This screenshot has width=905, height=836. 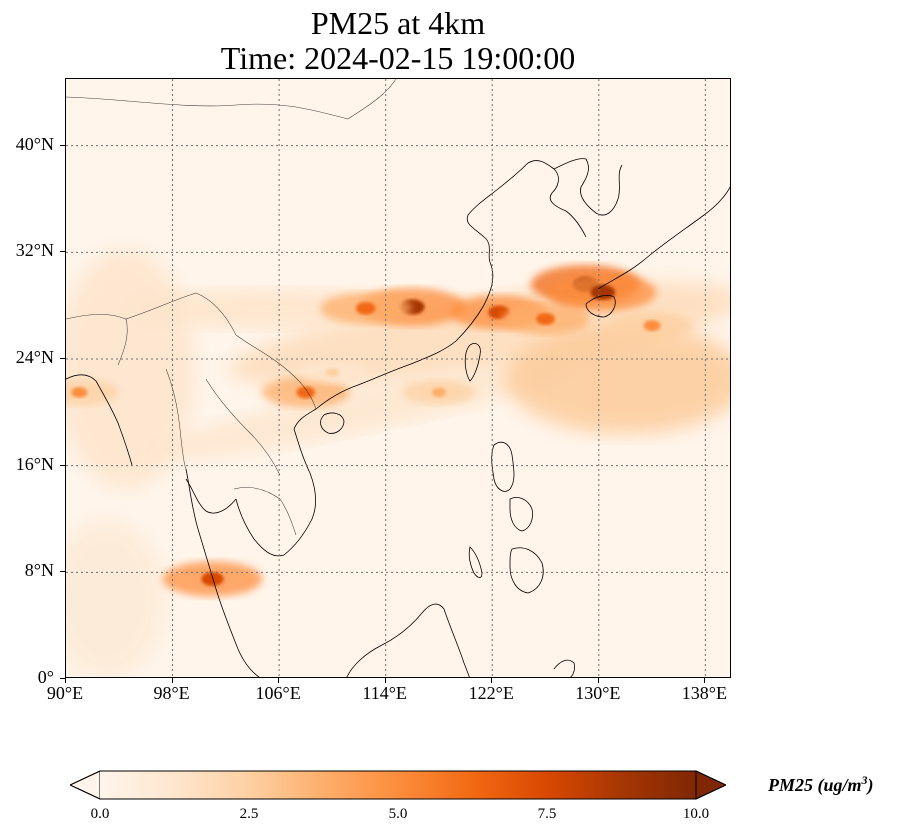 What do you see at coordinates (475, 562) in the screenshot?
I see `coastline-palawan` at bounding box center [475, 562].